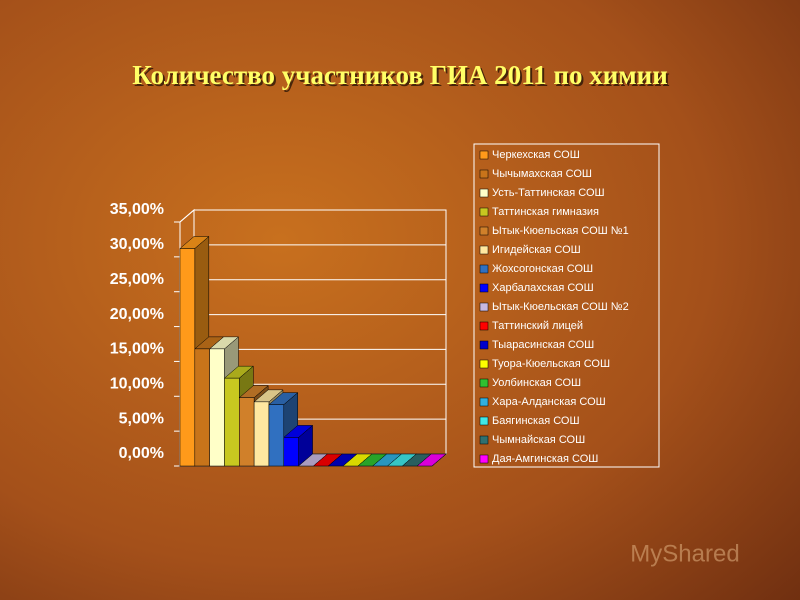 The width and height of the screenshot is (800, 600). I want to click on y-tick-label: 0,00%, so click(141, 453).